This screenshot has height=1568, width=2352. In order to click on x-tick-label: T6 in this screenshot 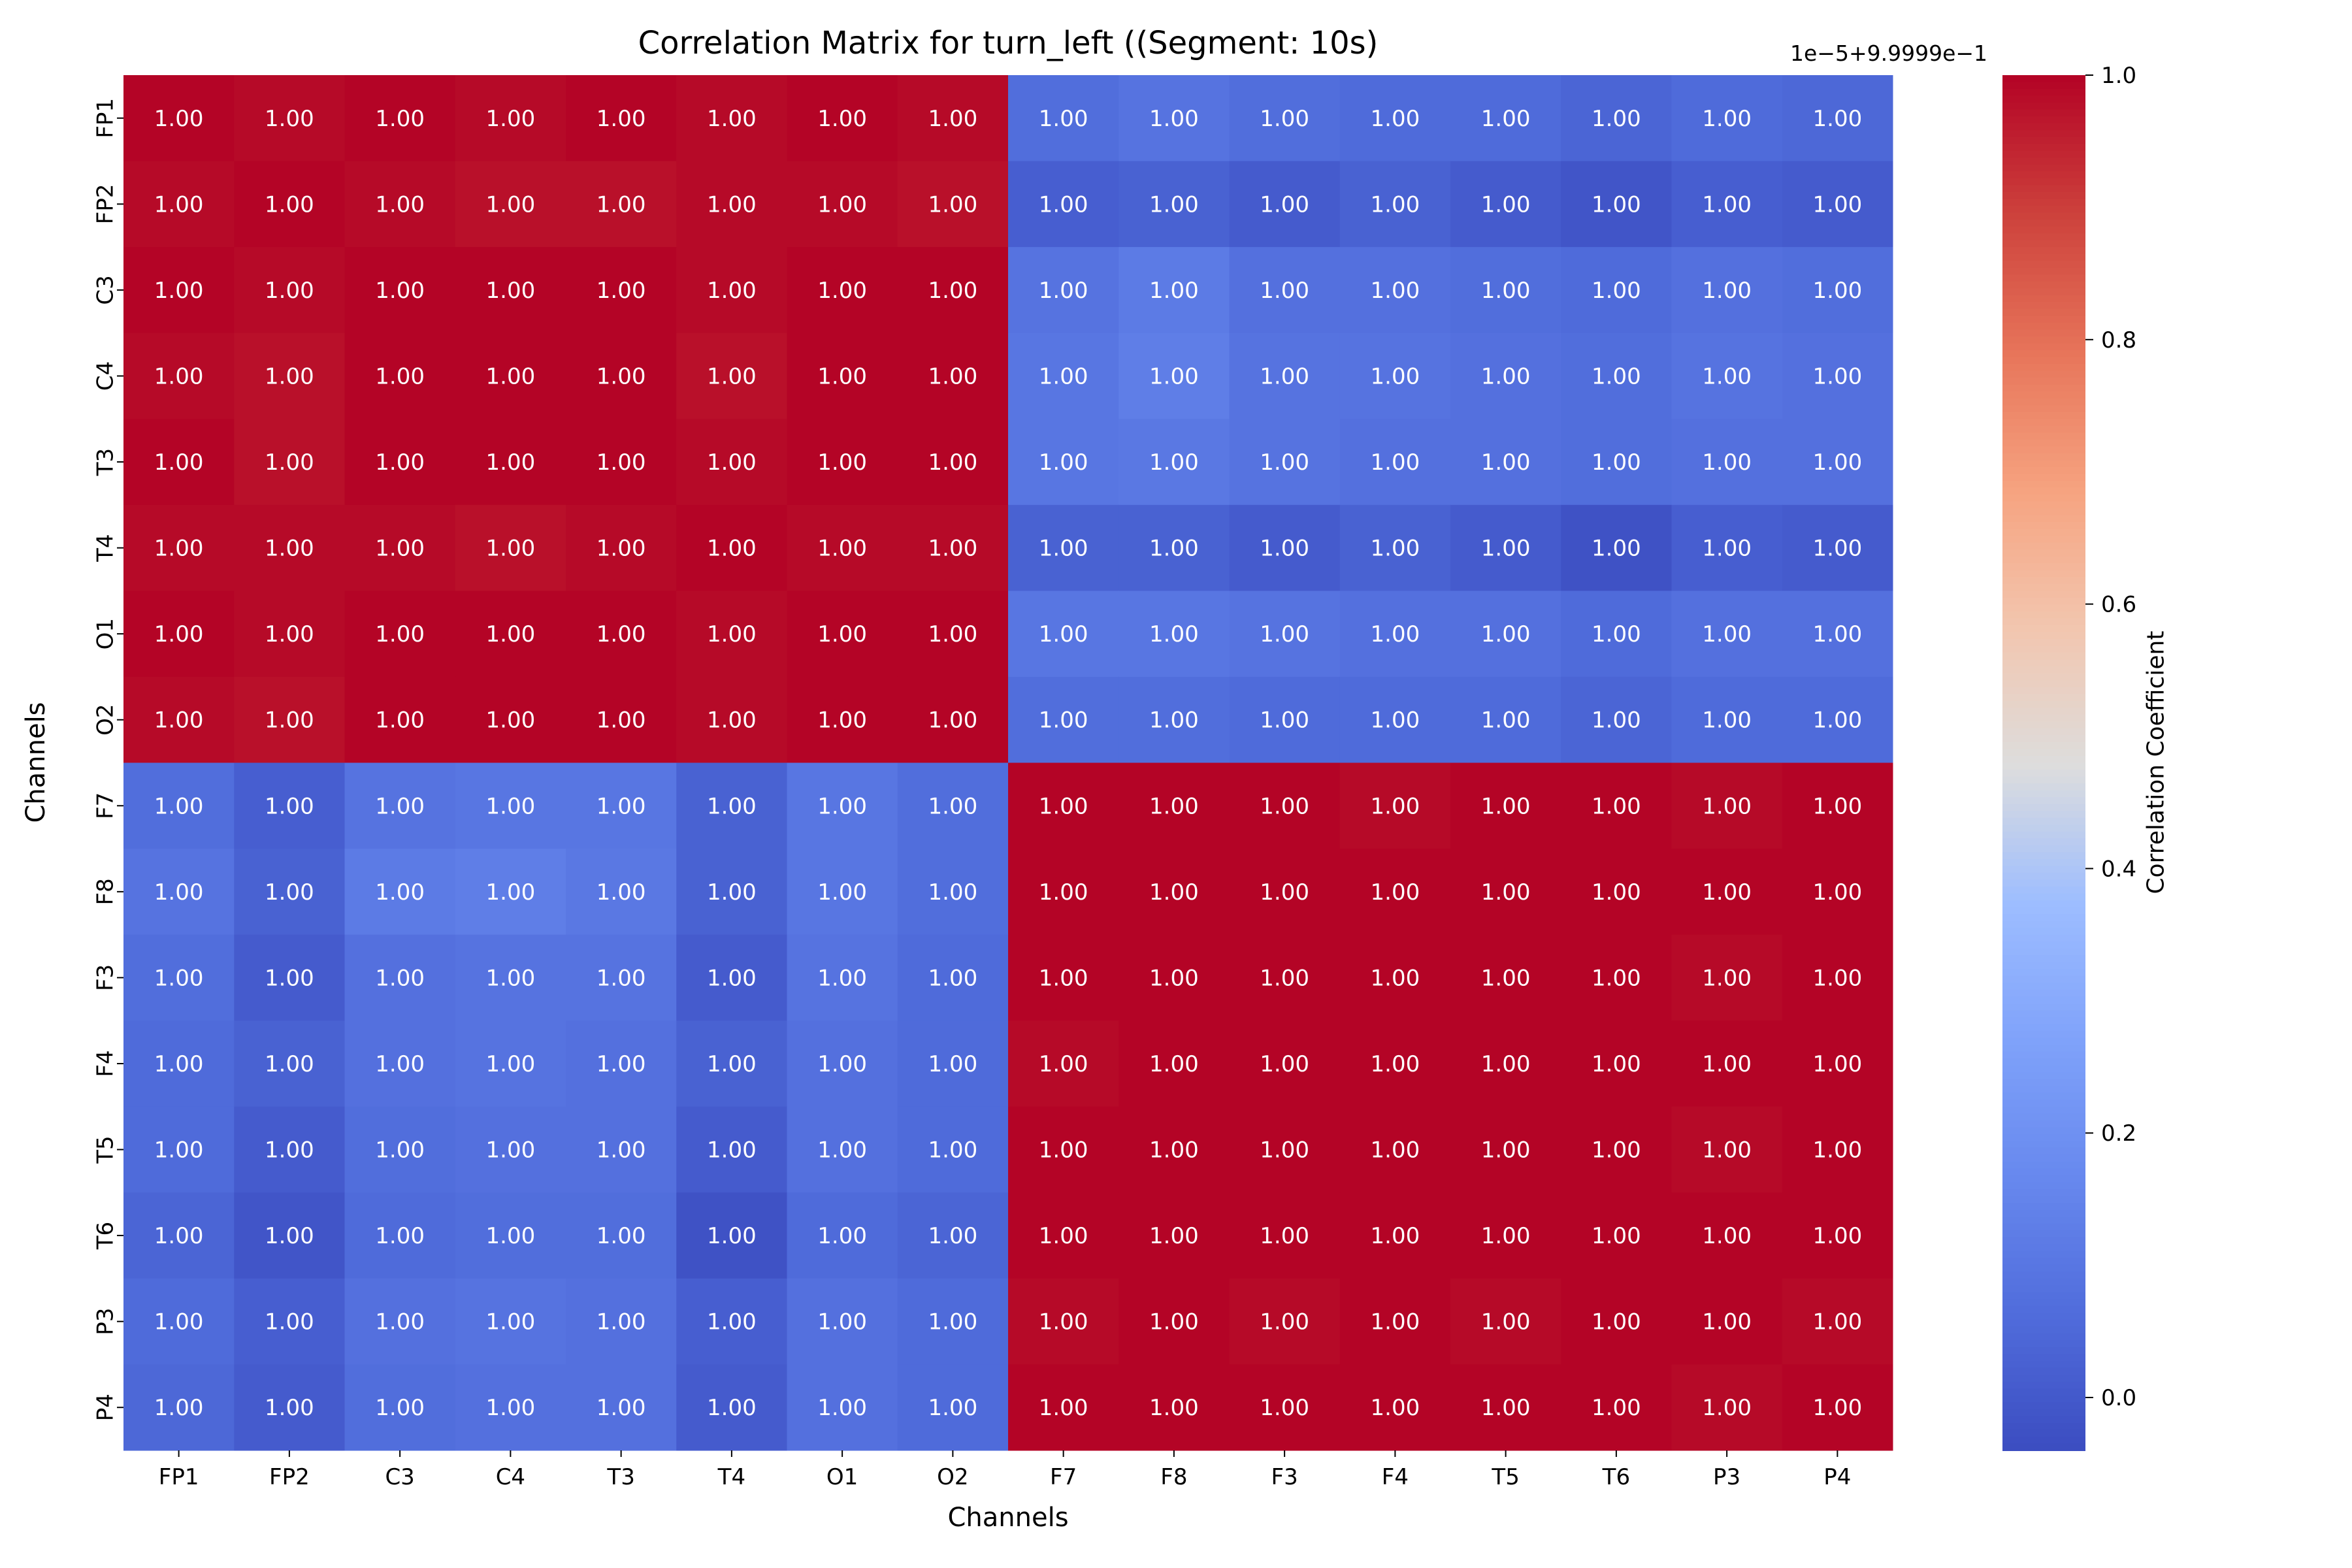, I will do `click(1616, 1477)`.